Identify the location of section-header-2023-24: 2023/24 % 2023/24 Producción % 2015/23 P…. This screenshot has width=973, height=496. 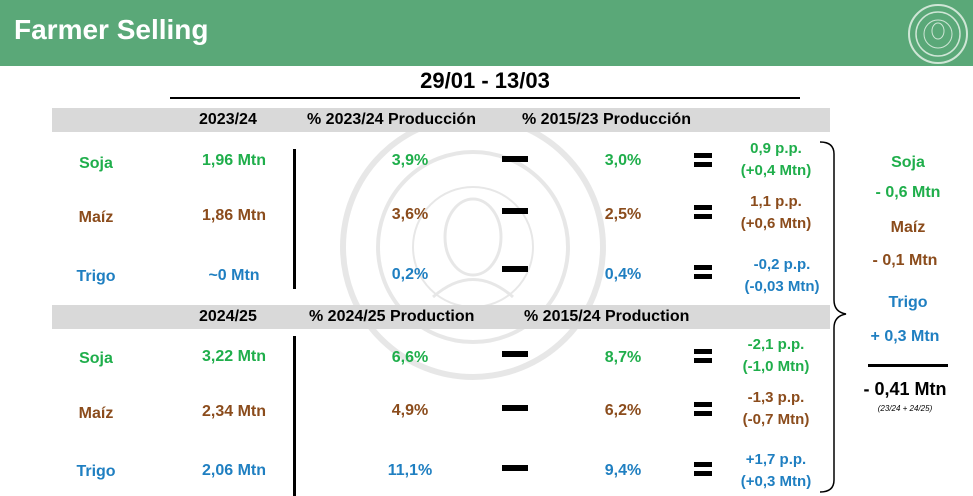
(441, 120).